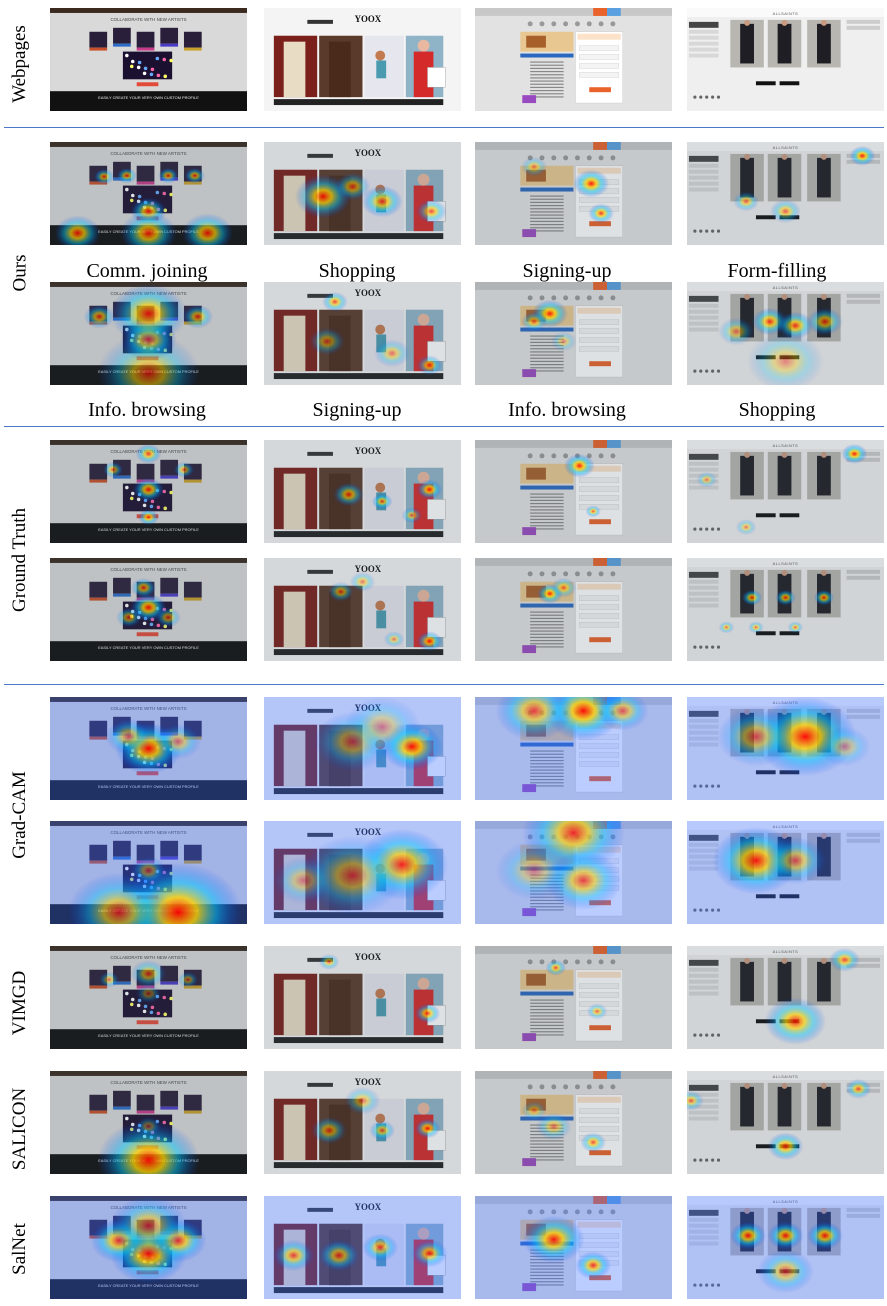  What do you see at coordinates (777, 271) in the screenshot?
I see `task-label: Form-filling` at bounding box center [777, 271].